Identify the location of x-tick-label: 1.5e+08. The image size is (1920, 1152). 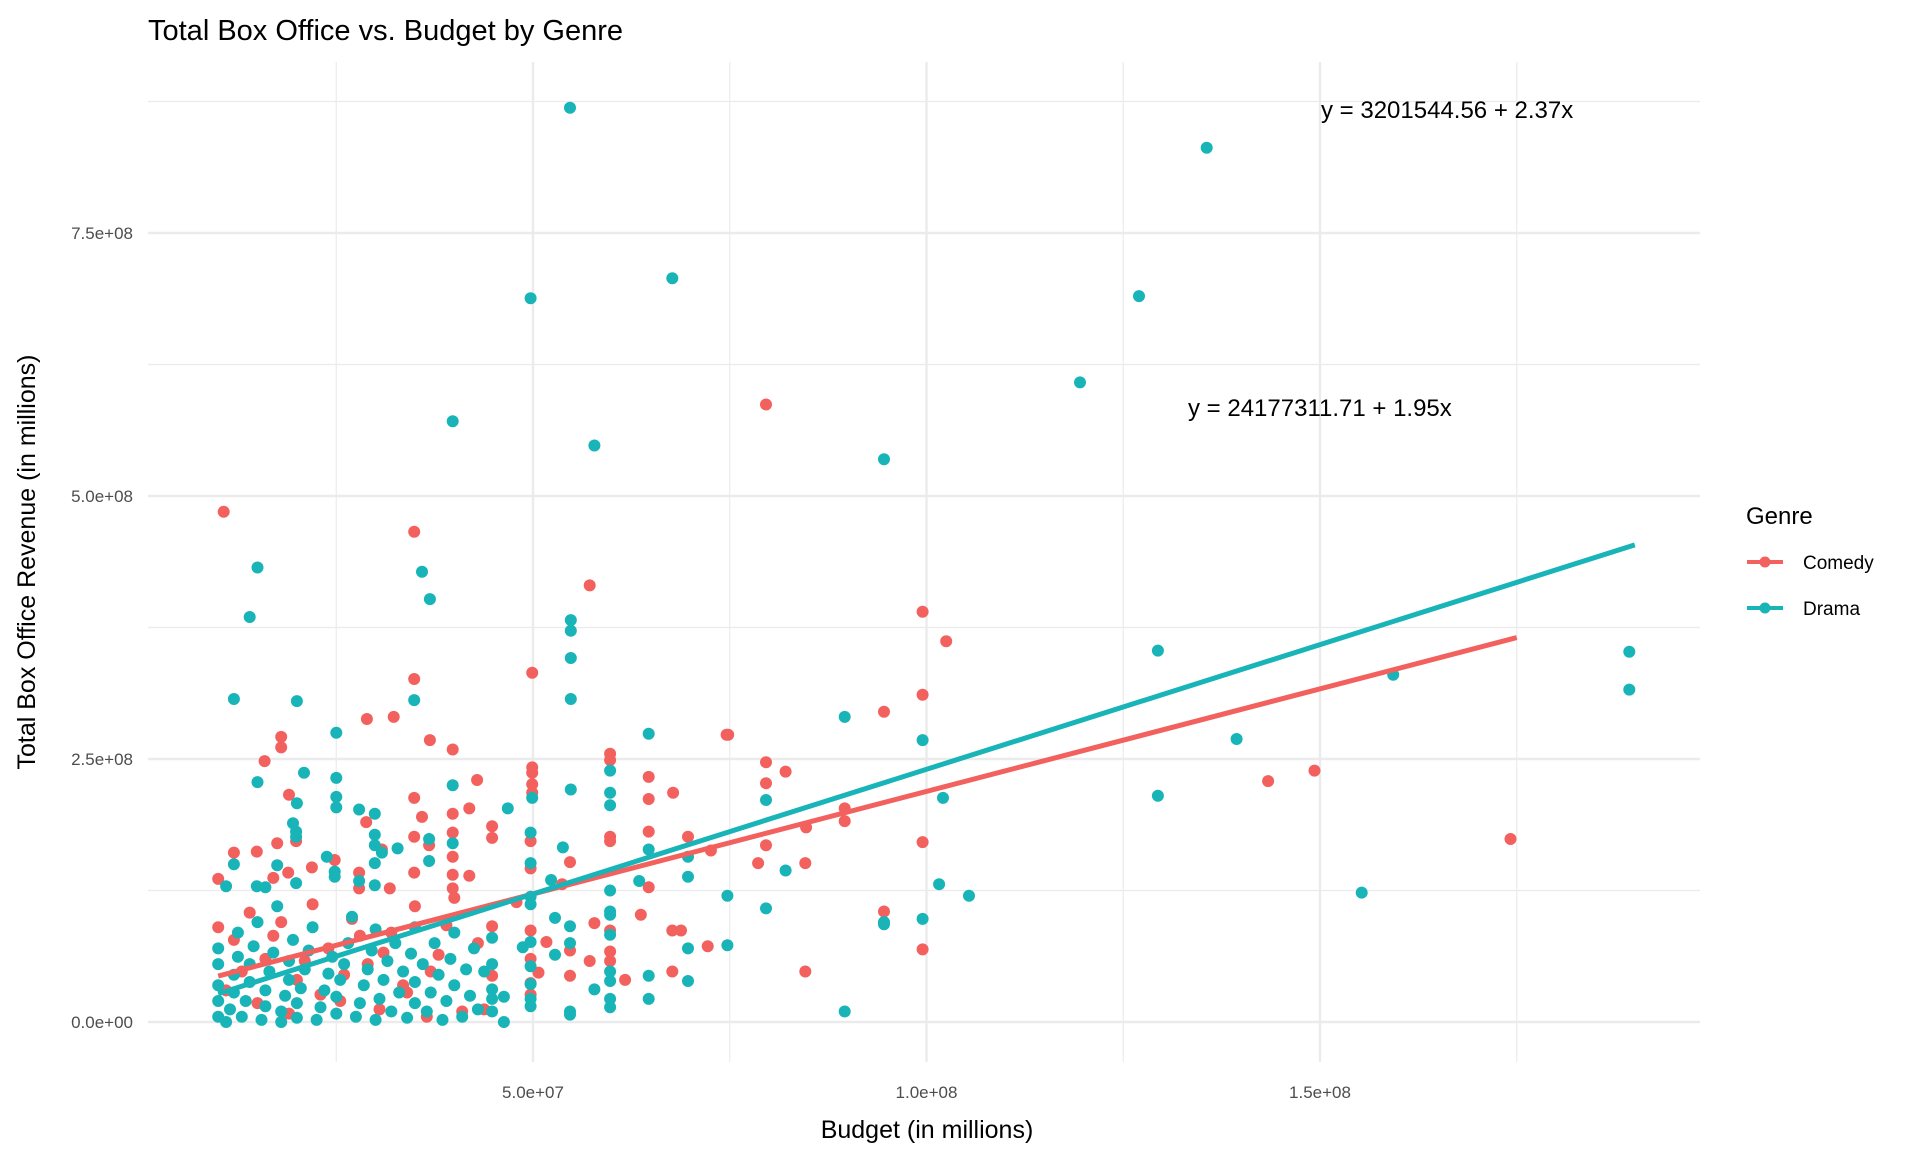
(1320, 1092).